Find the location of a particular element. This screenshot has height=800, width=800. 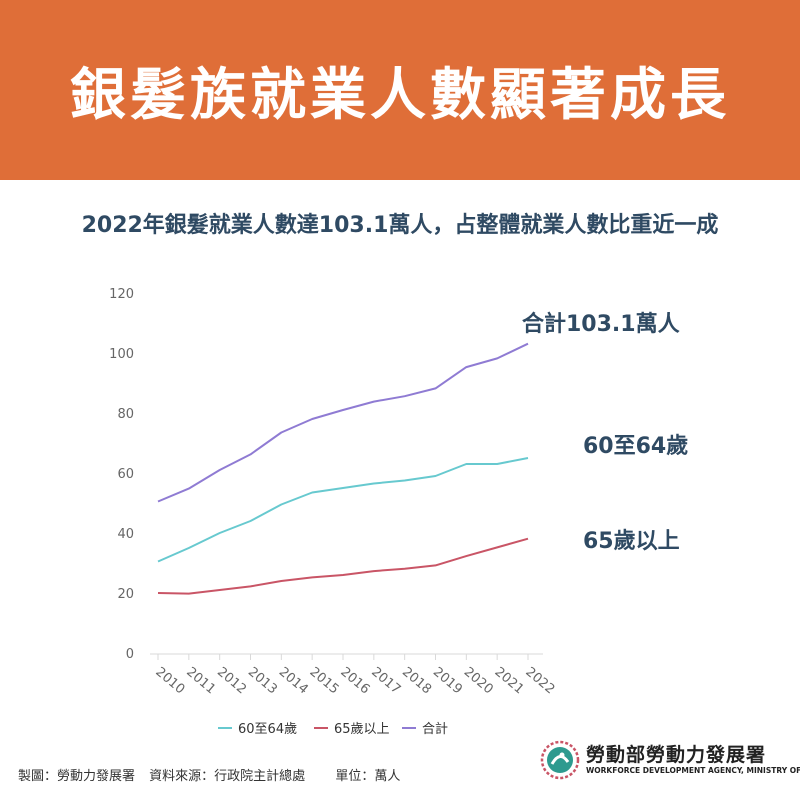

total-series-label: 合計103.1萬人 is located at coordinates (601, 324).